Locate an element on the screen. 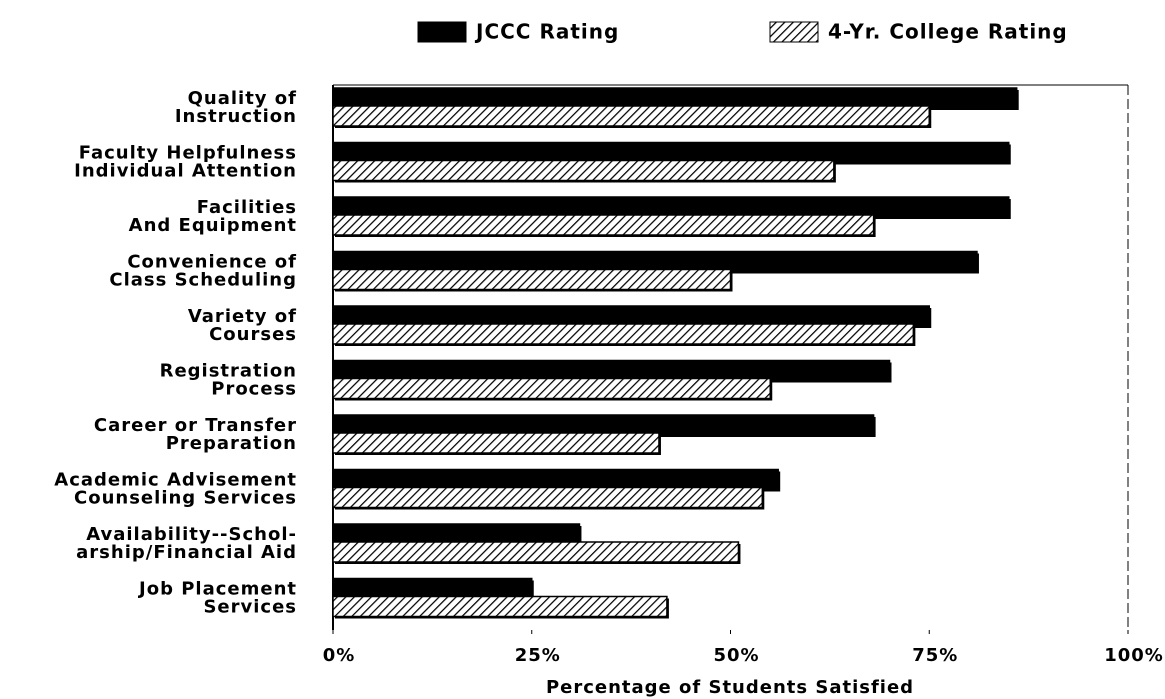 The image size is (1165, 699). x-tick-label: 0% is located at coordinates (339, 655).